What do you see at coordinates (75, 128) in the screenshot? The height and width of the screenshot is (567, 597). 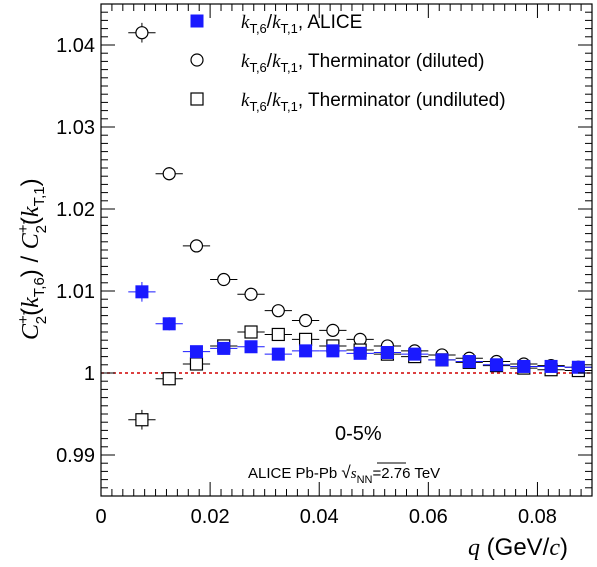 I see `y-tick-label: 1.03` at bounding box center [75, 128].